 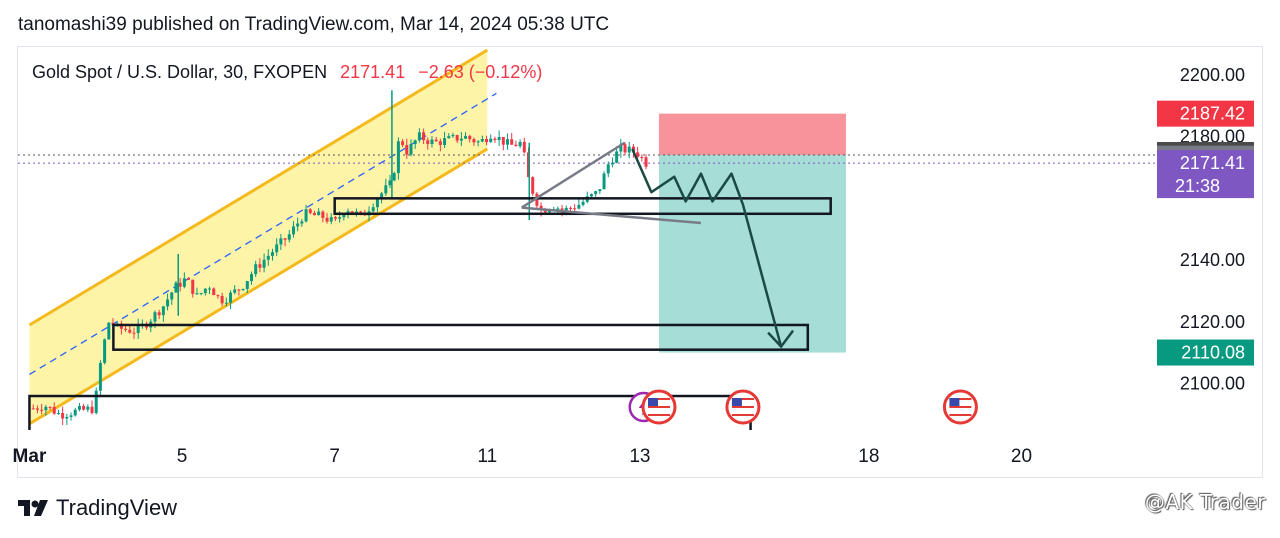 What do you see at coordinates (707, 247) in the screenshot?
I see `projection-path` at bounding box center [707, 247].